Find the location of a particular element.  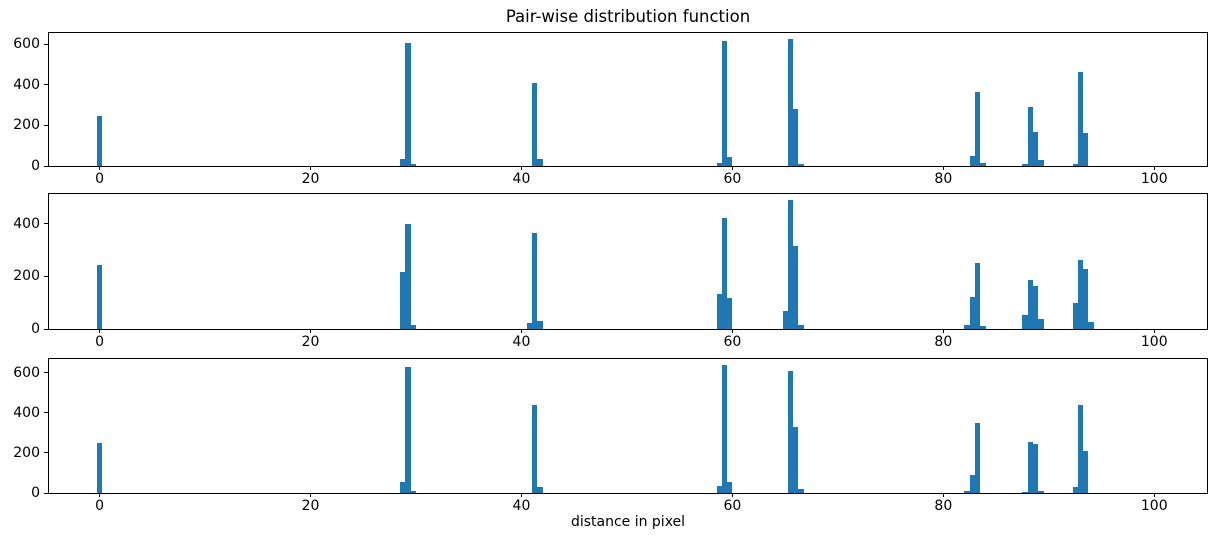

x-tick-label: 40 is located at coordinates (521, 342).